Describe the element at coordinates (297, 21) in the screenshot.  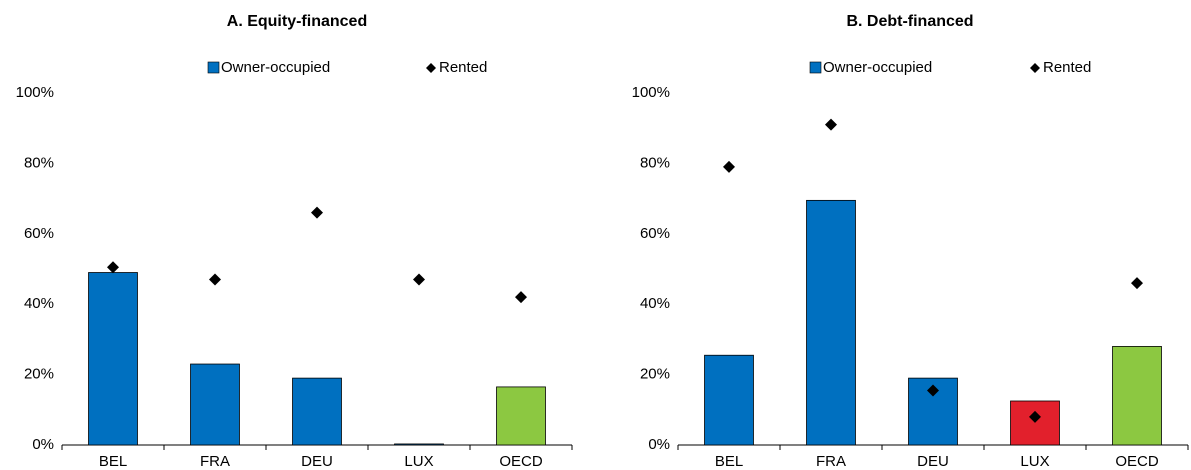
I see `chart-title: A. Equity-financed` at that location.